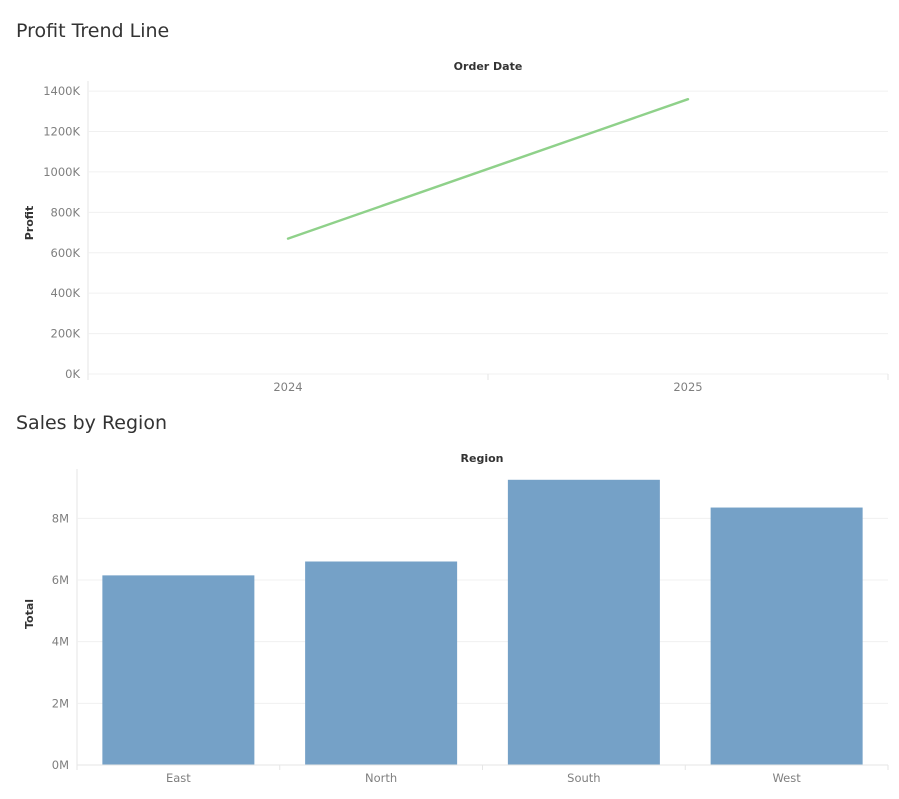  What do you see at coordinates (786, 778) in the screenshot?
I see `sales-x-tick-label: West` at bounding box center [786, 778].